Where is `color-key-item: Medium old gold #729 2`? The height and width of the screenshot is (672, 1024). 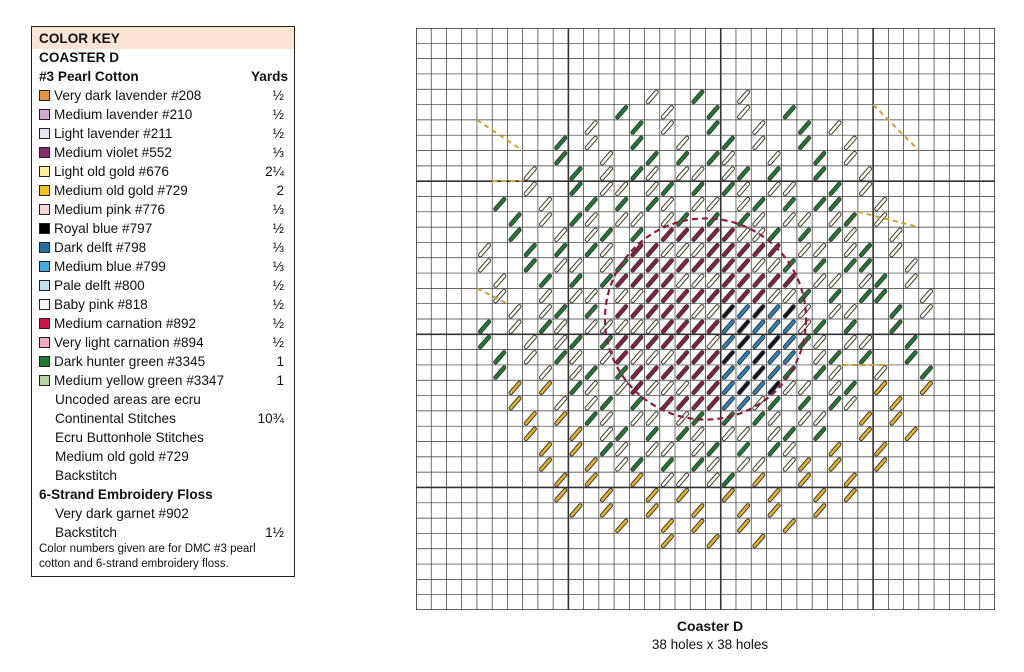
color-key-item: Medium old gold #729 2 is located at coordinates (163, 190).